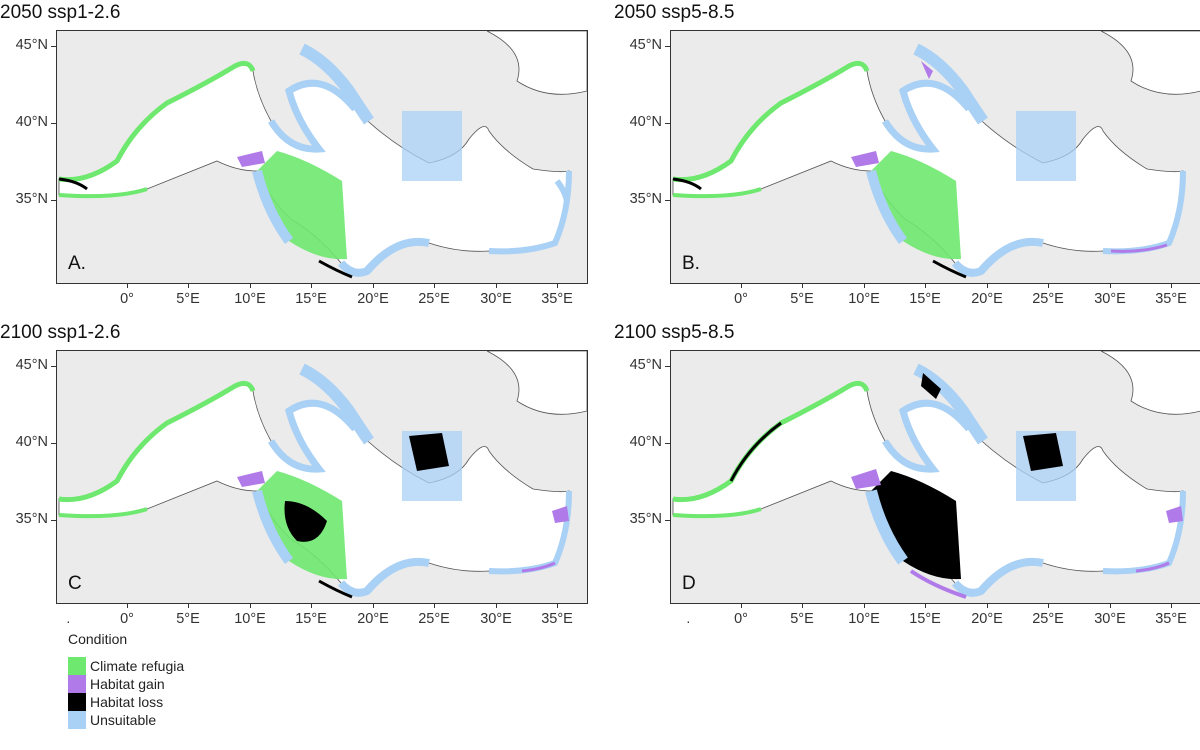 The height and width of the screenshot is (750, 1200). What do you see at coordinates (77, 263) in the screenshot?
I see `panel-letter: A.` at bounding box center [77, 263].